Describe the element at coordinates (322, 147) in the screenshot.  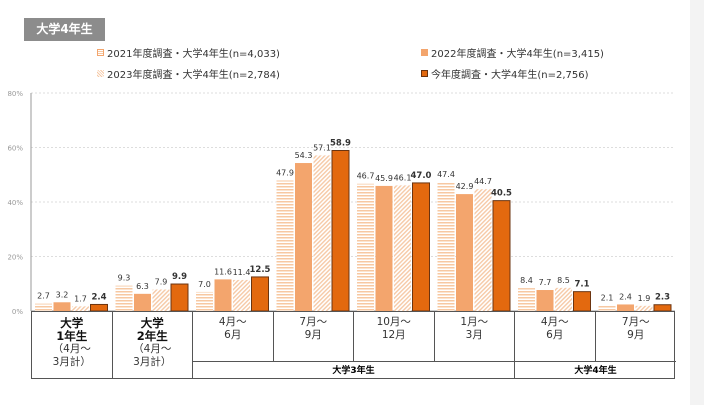
I see `data-label: 57.1` at that location.